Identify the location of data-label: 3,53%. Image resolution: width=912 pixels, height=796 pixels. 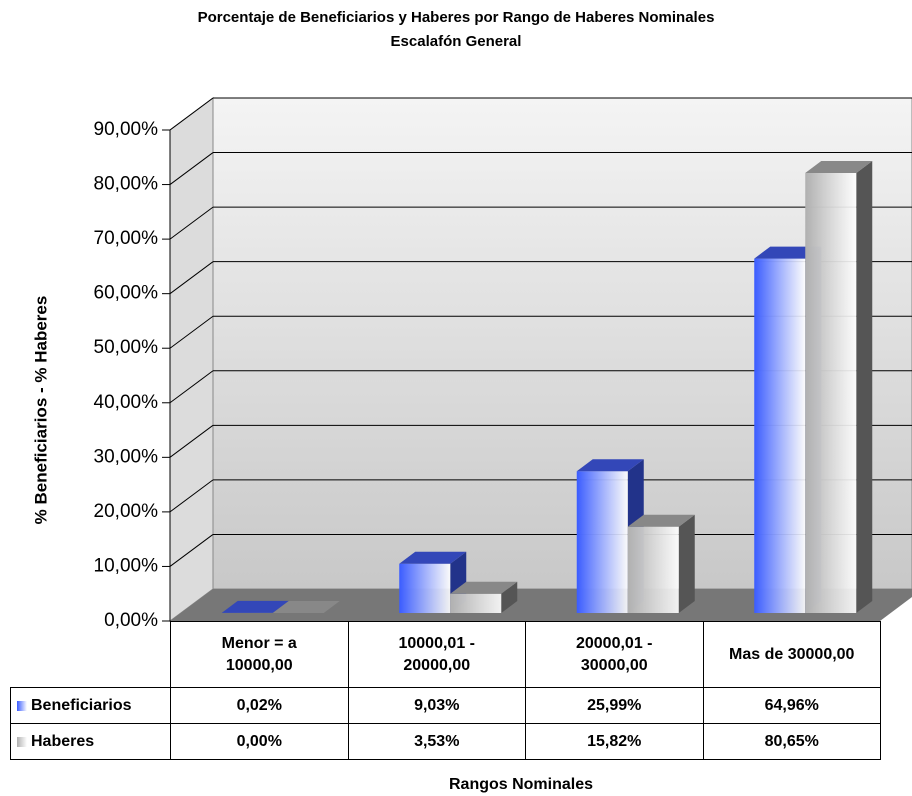
(436, 741).